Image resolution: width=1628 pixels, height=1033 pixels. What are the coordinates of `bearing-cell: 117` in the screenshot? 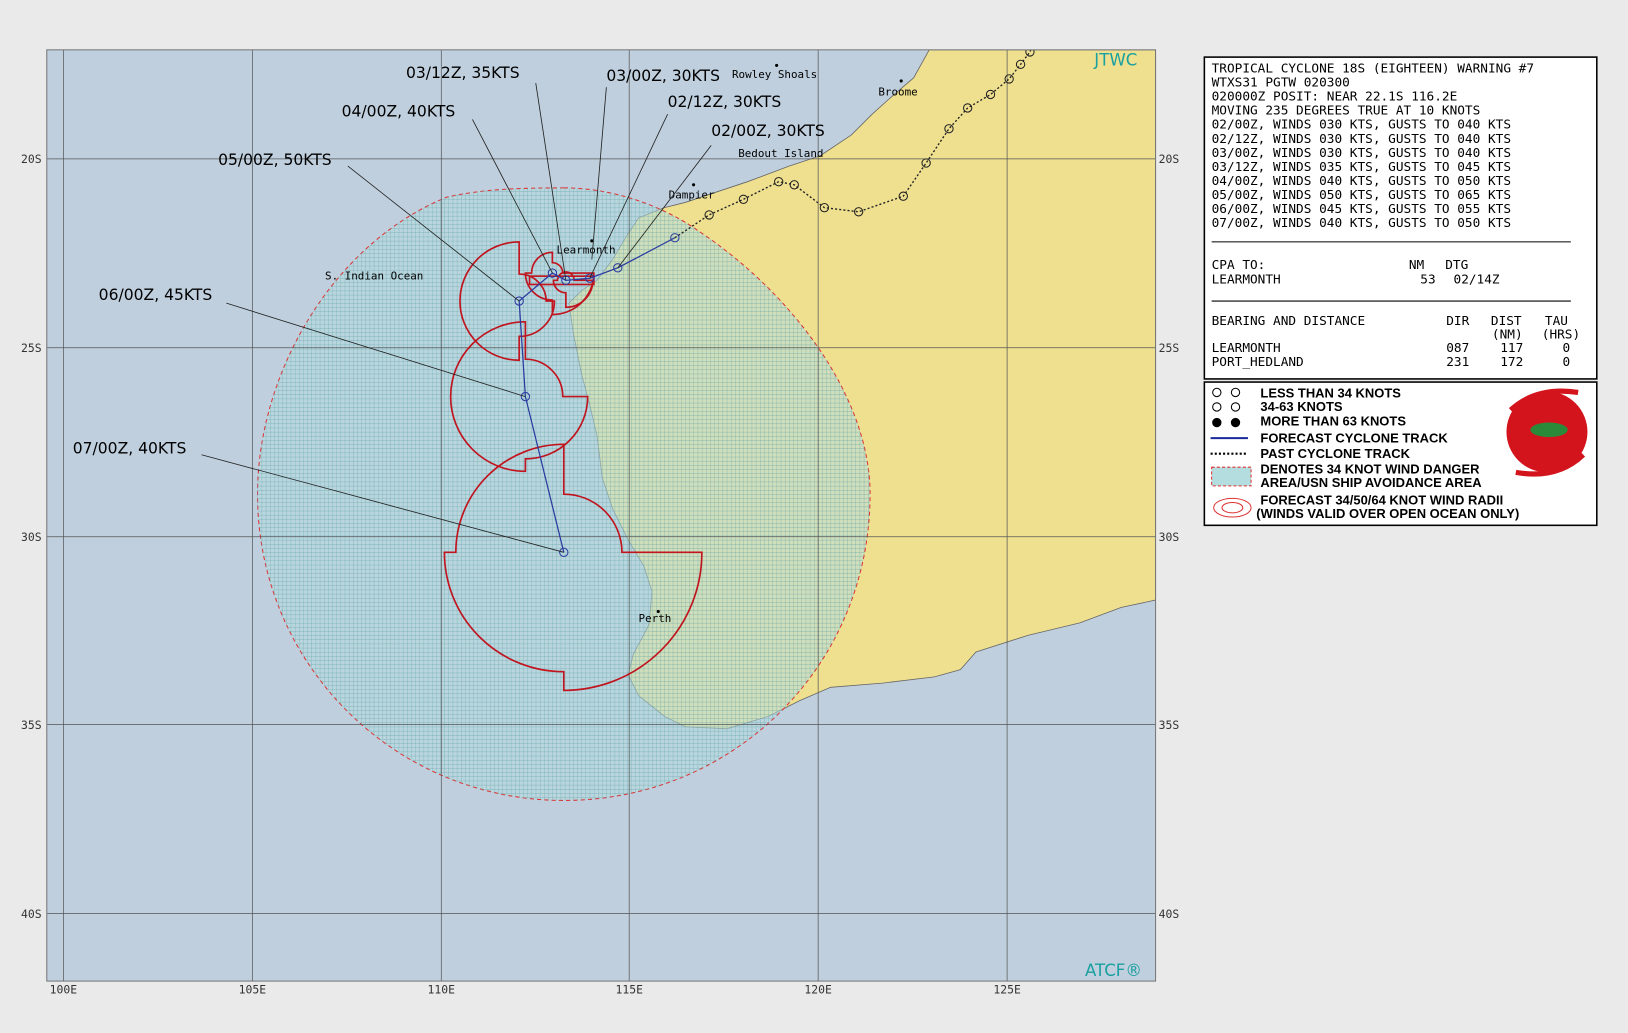 It's located at (1511, 348).